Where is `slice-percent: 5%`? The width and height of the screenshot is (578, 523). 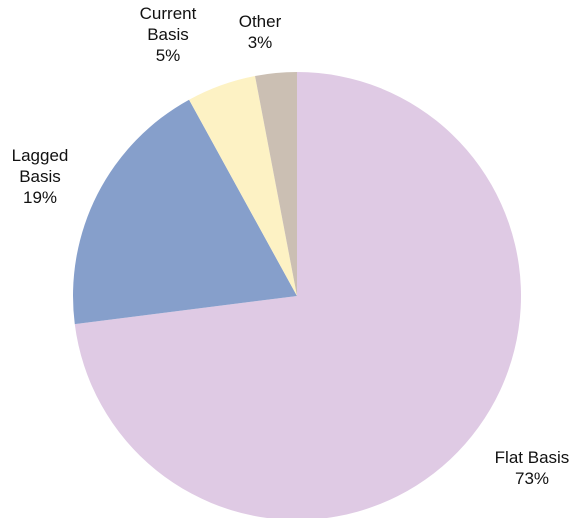
slice-percent: 5% is located at coordinates (168, 55).